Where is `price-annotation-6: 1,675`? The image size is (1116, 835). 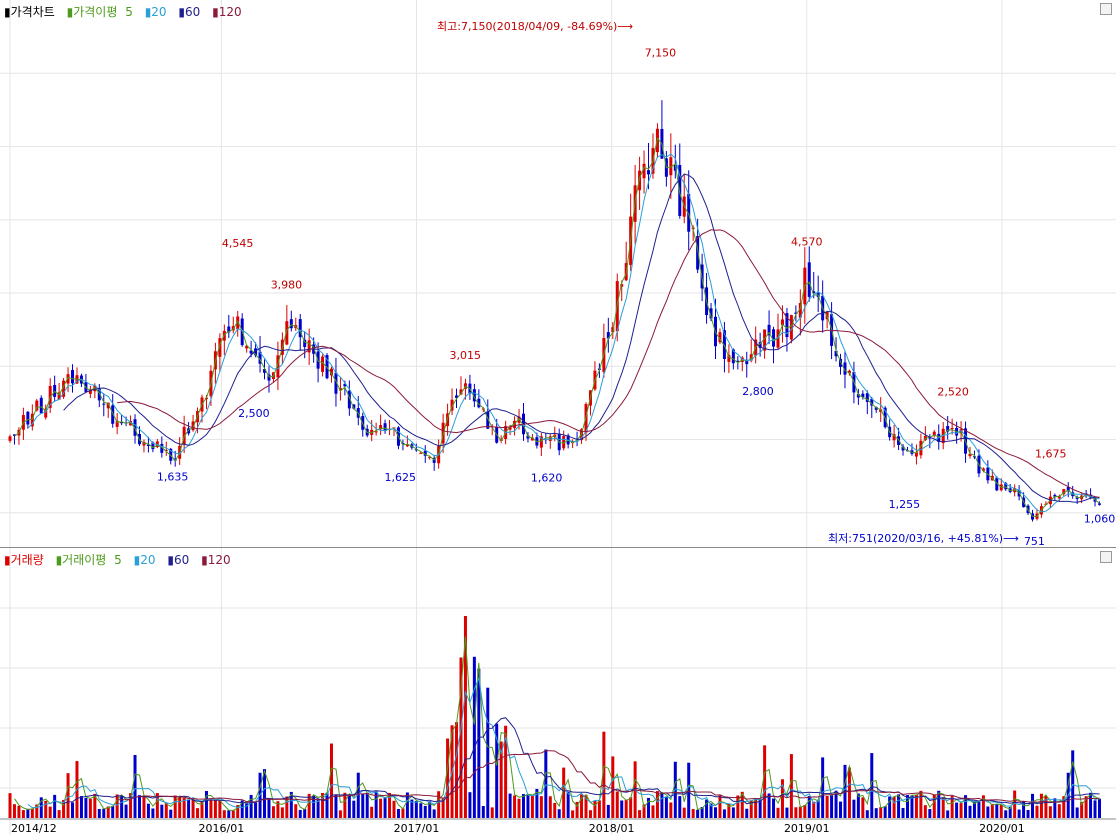
price-annotation-6: 1,675 is located at coordinates (1051, 453).